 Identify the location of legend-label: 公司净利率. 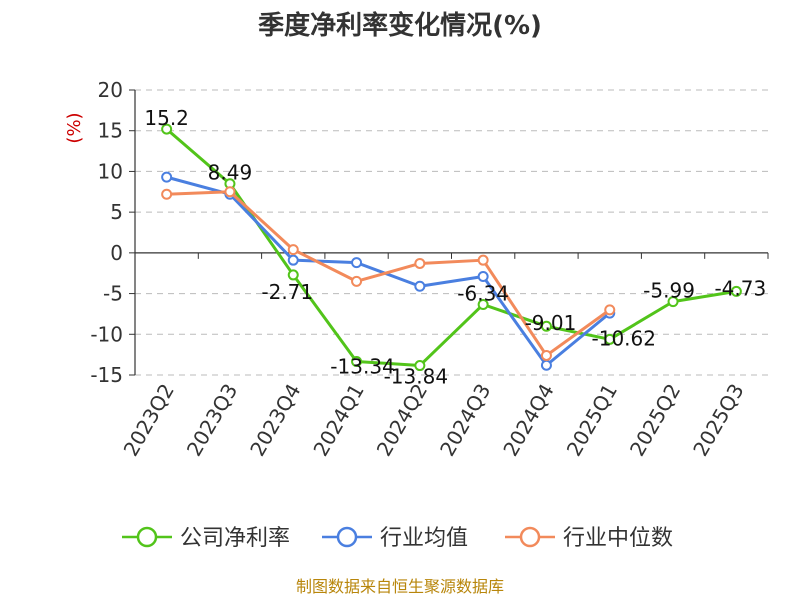
(235, 538).